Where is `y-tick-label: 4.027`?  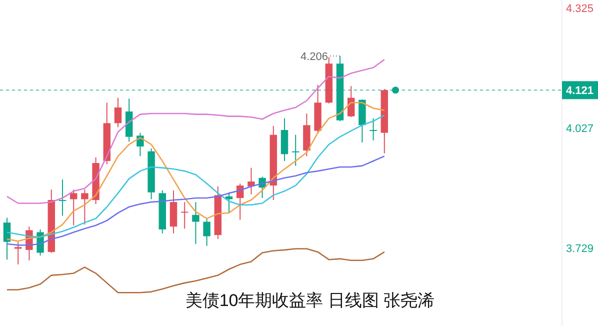 y-tick-label: 4.027 is located at coordinates (580, 128).